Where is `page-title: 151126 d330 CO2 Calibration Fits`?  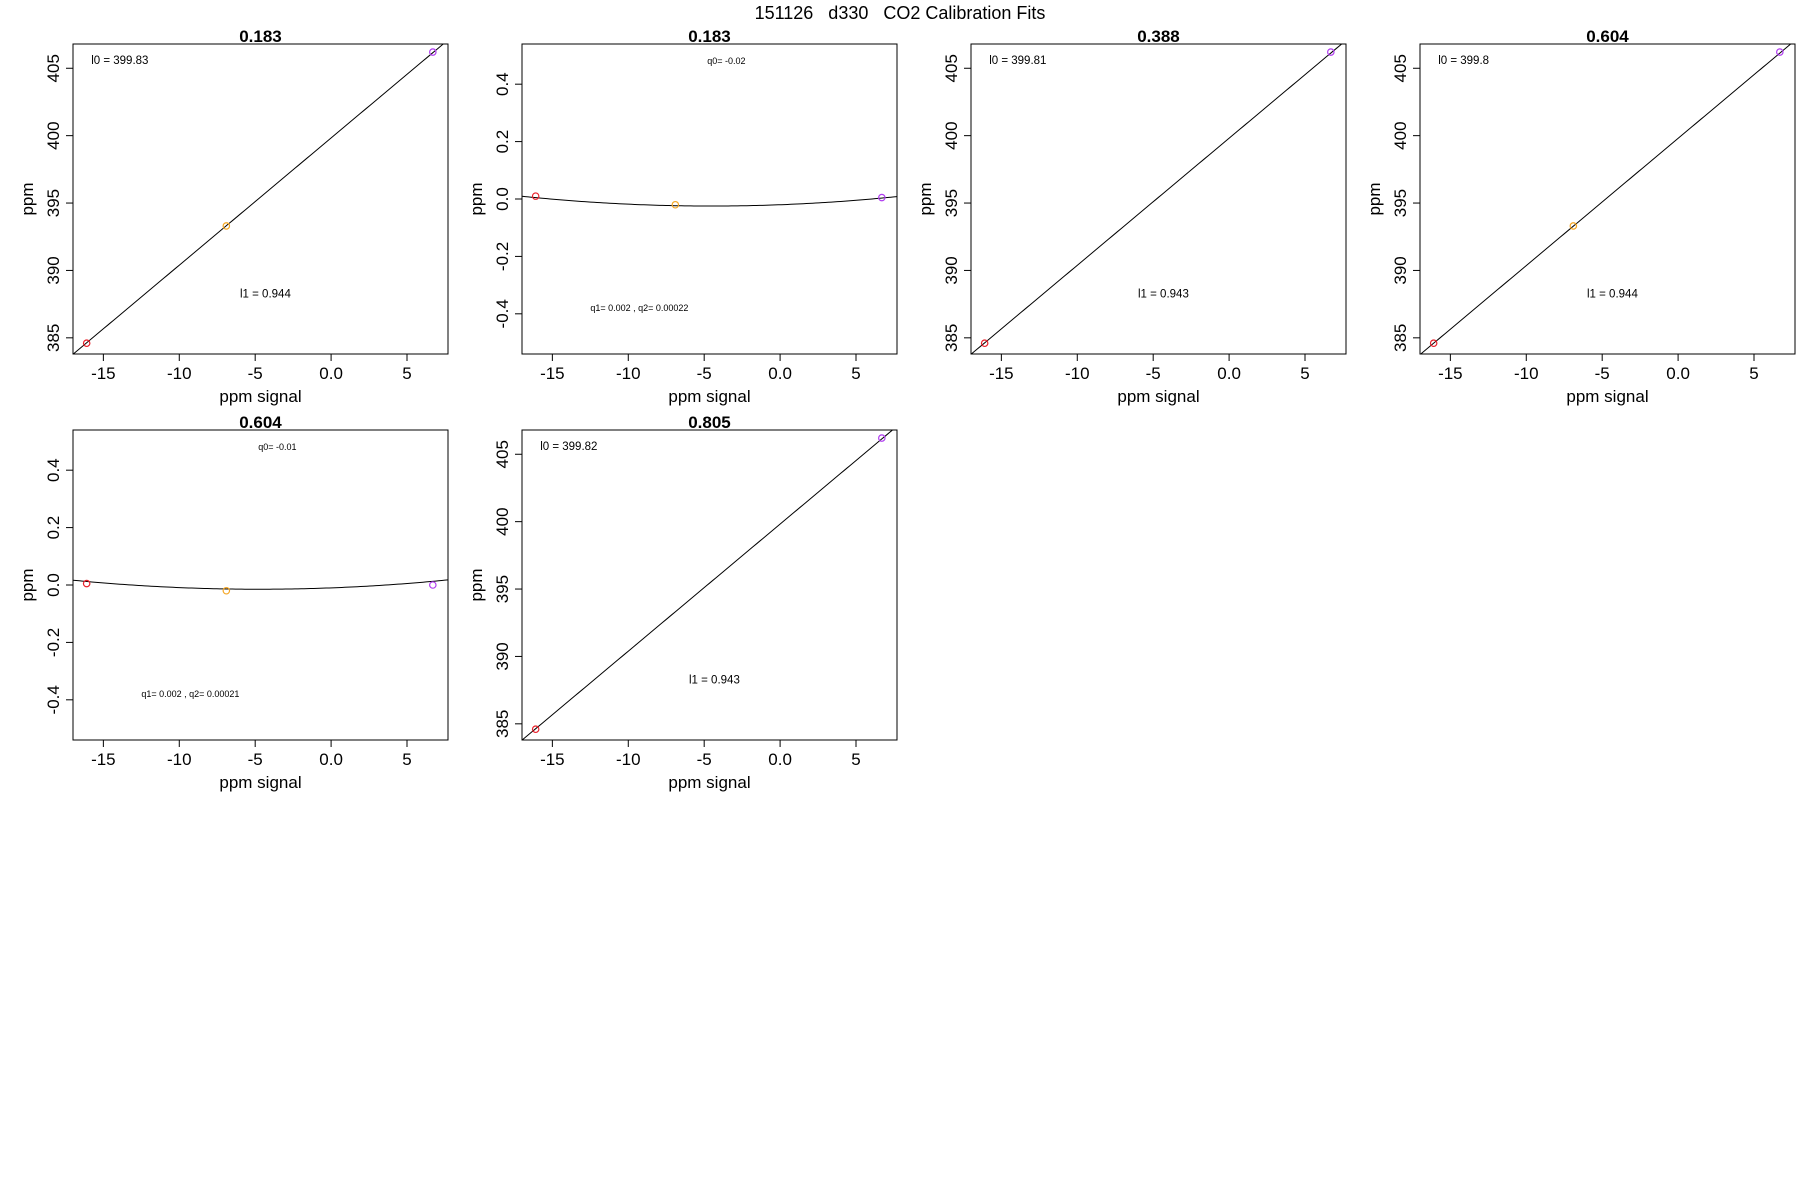
page-title: 151126 d330 CO2 Calibration Fits is located at coordinates (900, 13).